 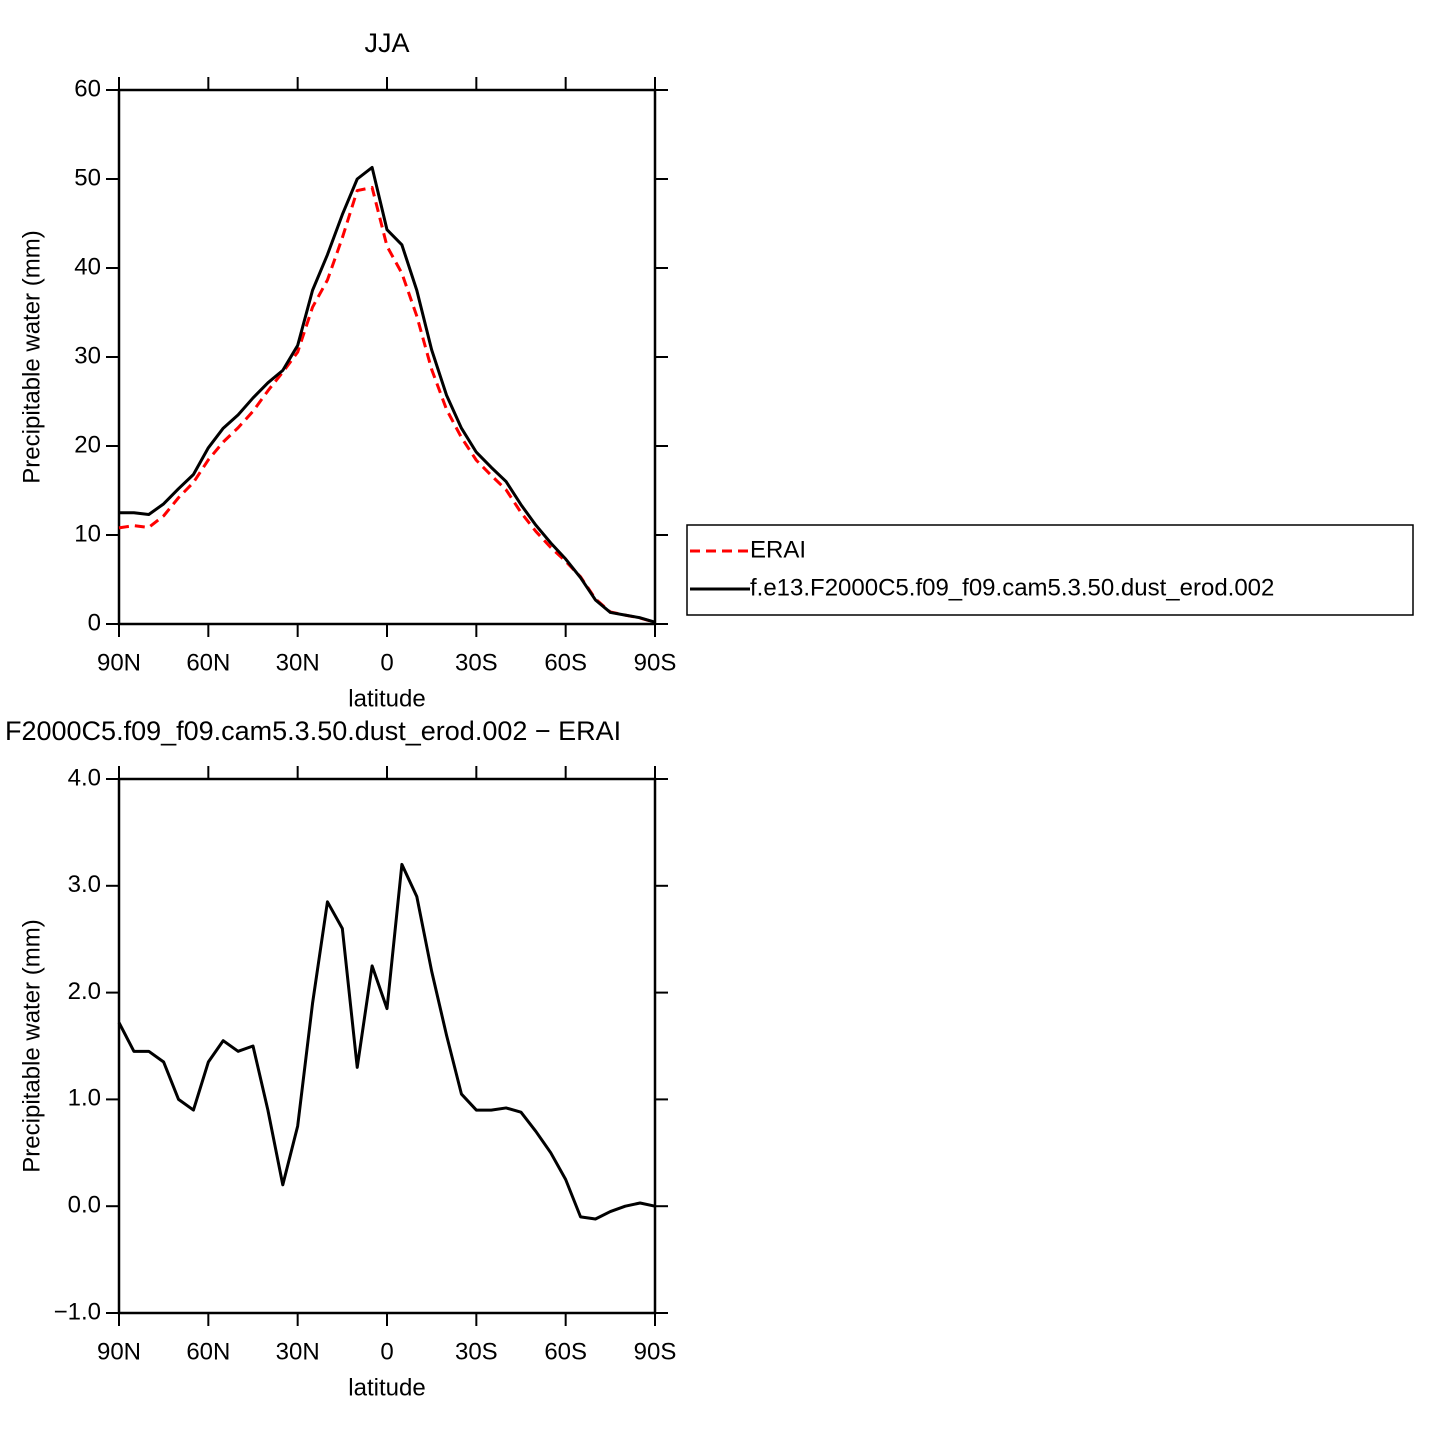 I want to click on legend-box, so click(x=1050, y=570).